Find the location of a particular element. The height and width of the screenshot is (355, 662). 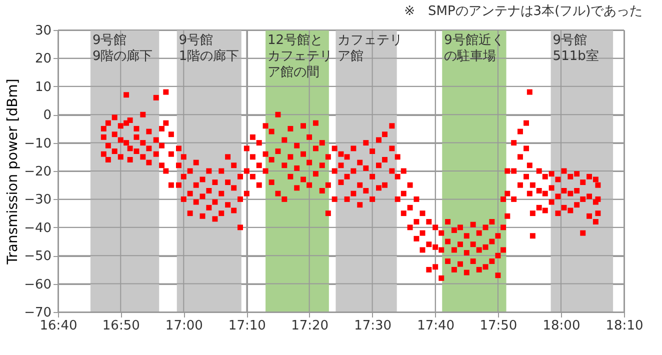

x-tick-label: 18:10 is located at coordinates (625, 326).